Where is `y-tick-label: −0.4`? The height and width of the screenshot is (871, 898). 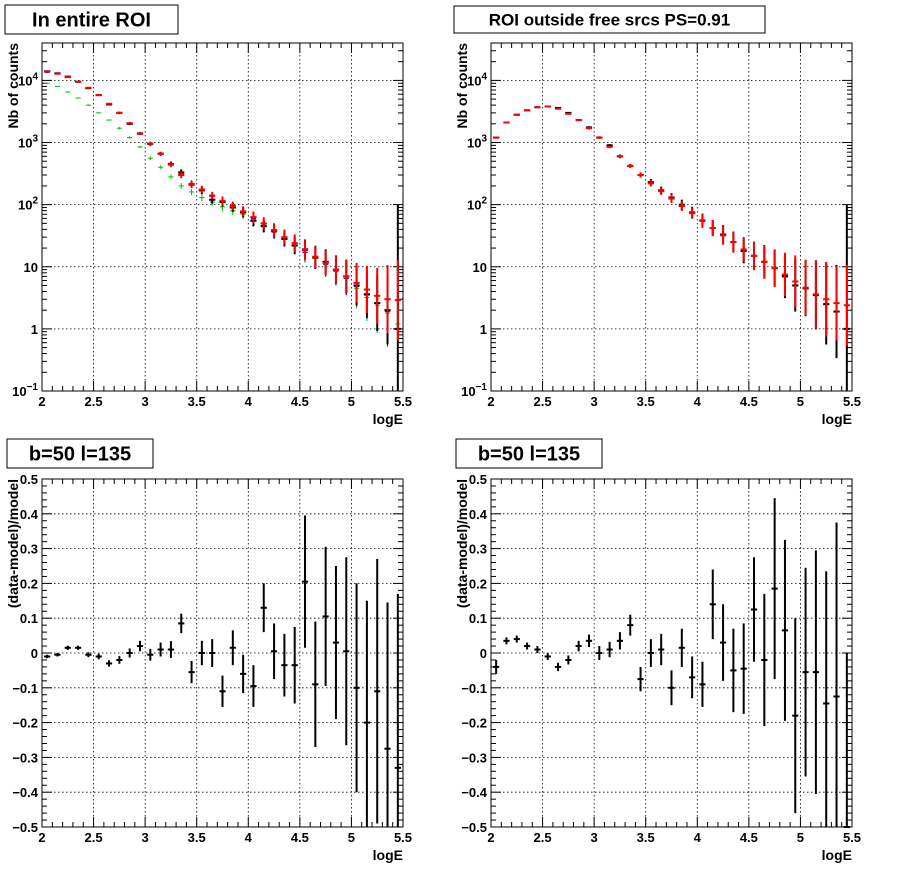 y-tick-label: −0.4 is located at coordinates (474, 792).